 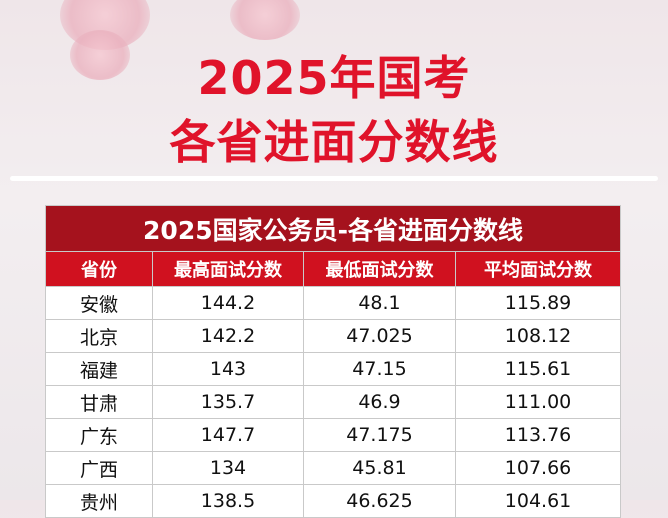 What do you see at coordinates (538, 303) in the screenshot?
I see `table-cell: 115.89` at bounding box center [538, 303].